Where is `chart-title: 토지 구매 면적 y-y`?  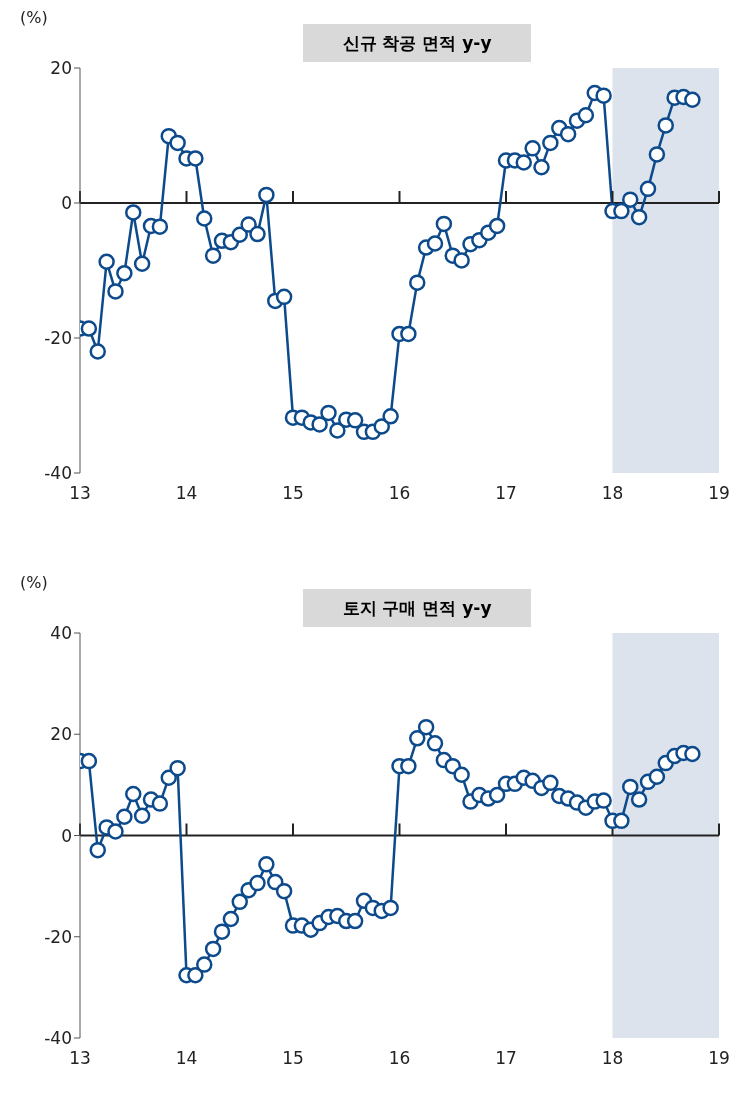 chart-title: 토지 구매 면적 y-y is located at coordinates (417, 608).